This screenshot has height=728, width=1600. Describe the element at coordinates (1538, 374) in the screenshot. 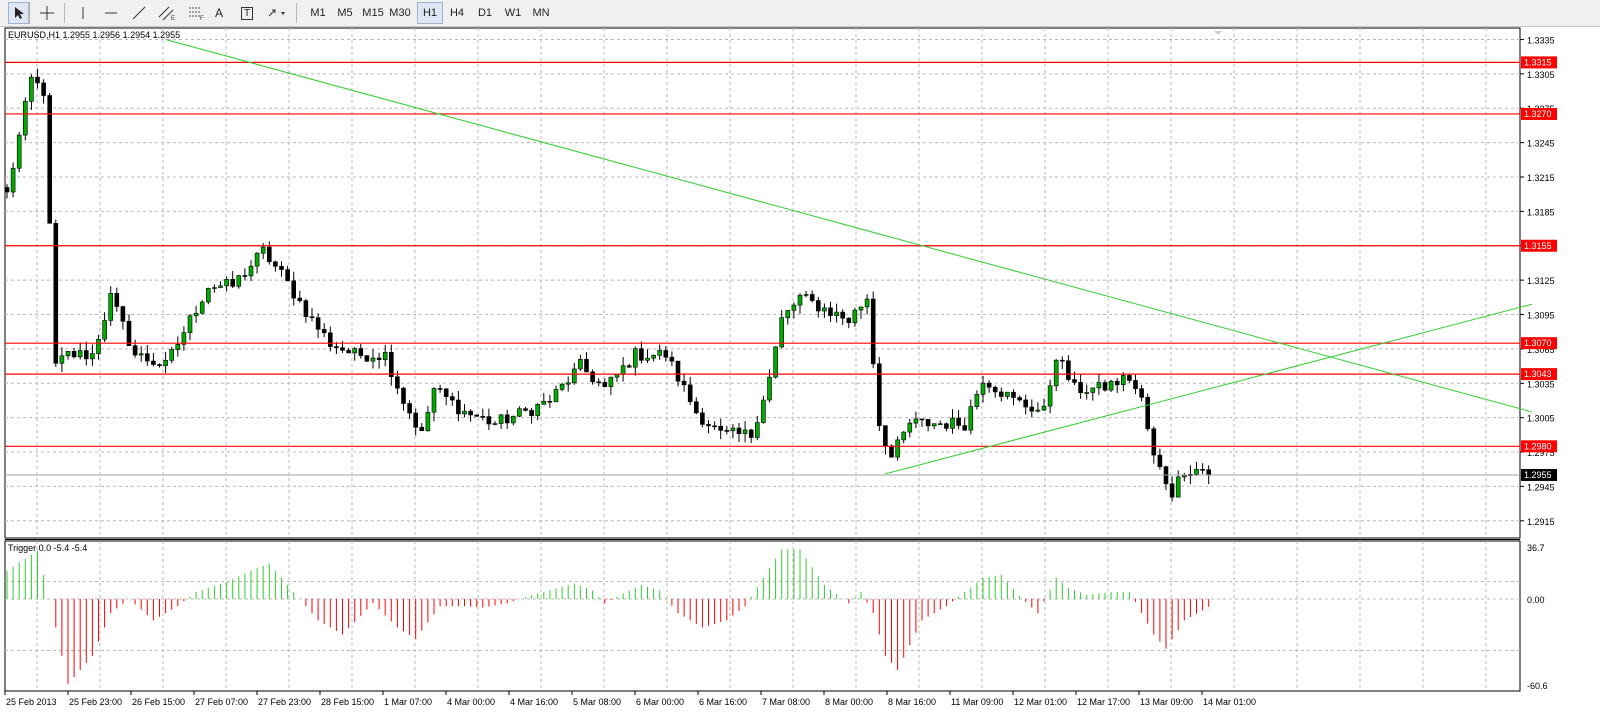

I see `level-price-label: 1.3043` at that location.